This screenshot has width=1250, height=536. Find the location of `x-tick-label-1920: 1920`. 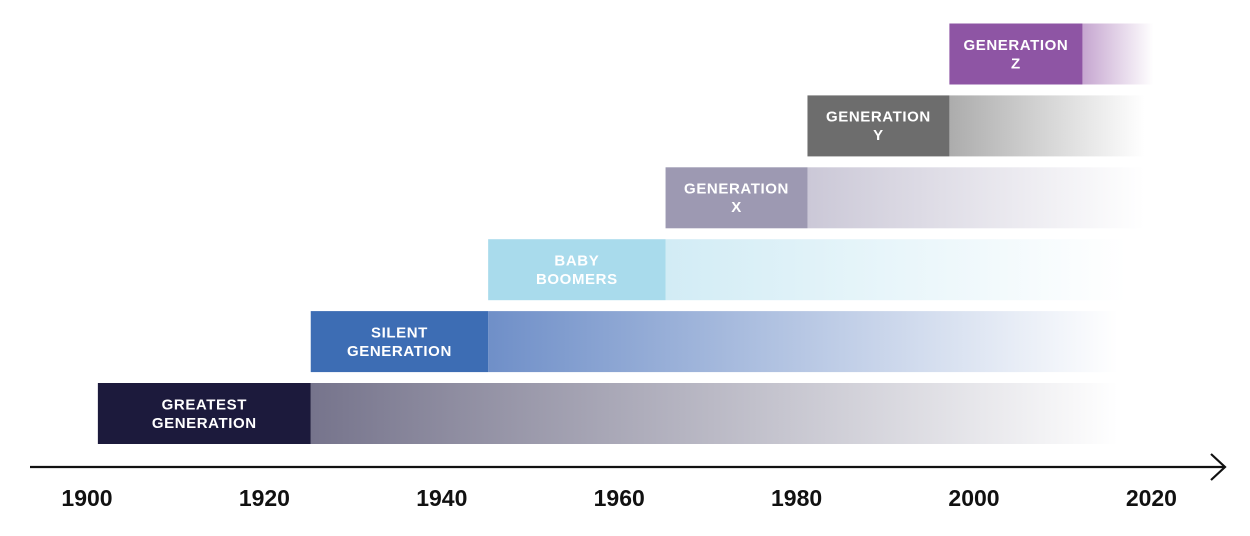

x-tick-label-1920: 1920 is located at coordinates (264, 498).